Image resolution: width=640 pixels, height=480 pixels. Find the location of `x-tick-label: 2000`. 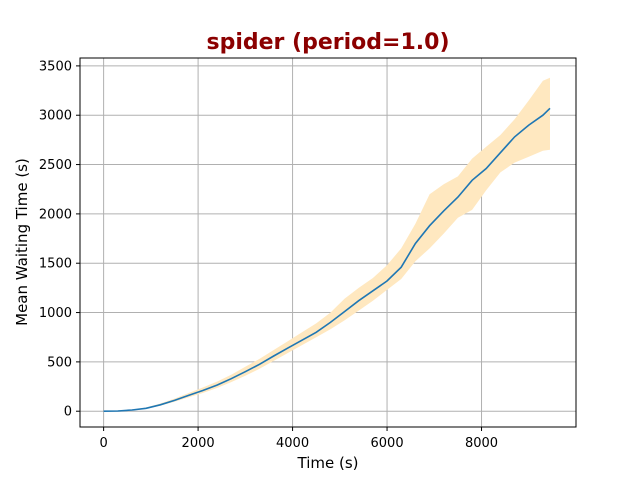

x-tick-label: 2000 is located at coordinates (198, 443).